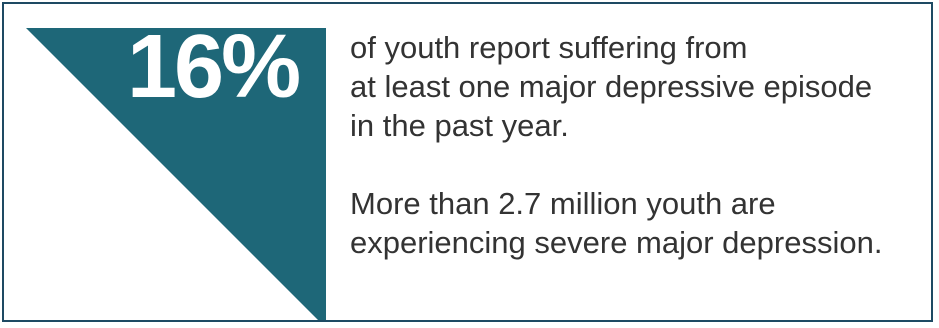  I want to click on followup-line-1: More than 2.7 million youth are, so click(563, 203).